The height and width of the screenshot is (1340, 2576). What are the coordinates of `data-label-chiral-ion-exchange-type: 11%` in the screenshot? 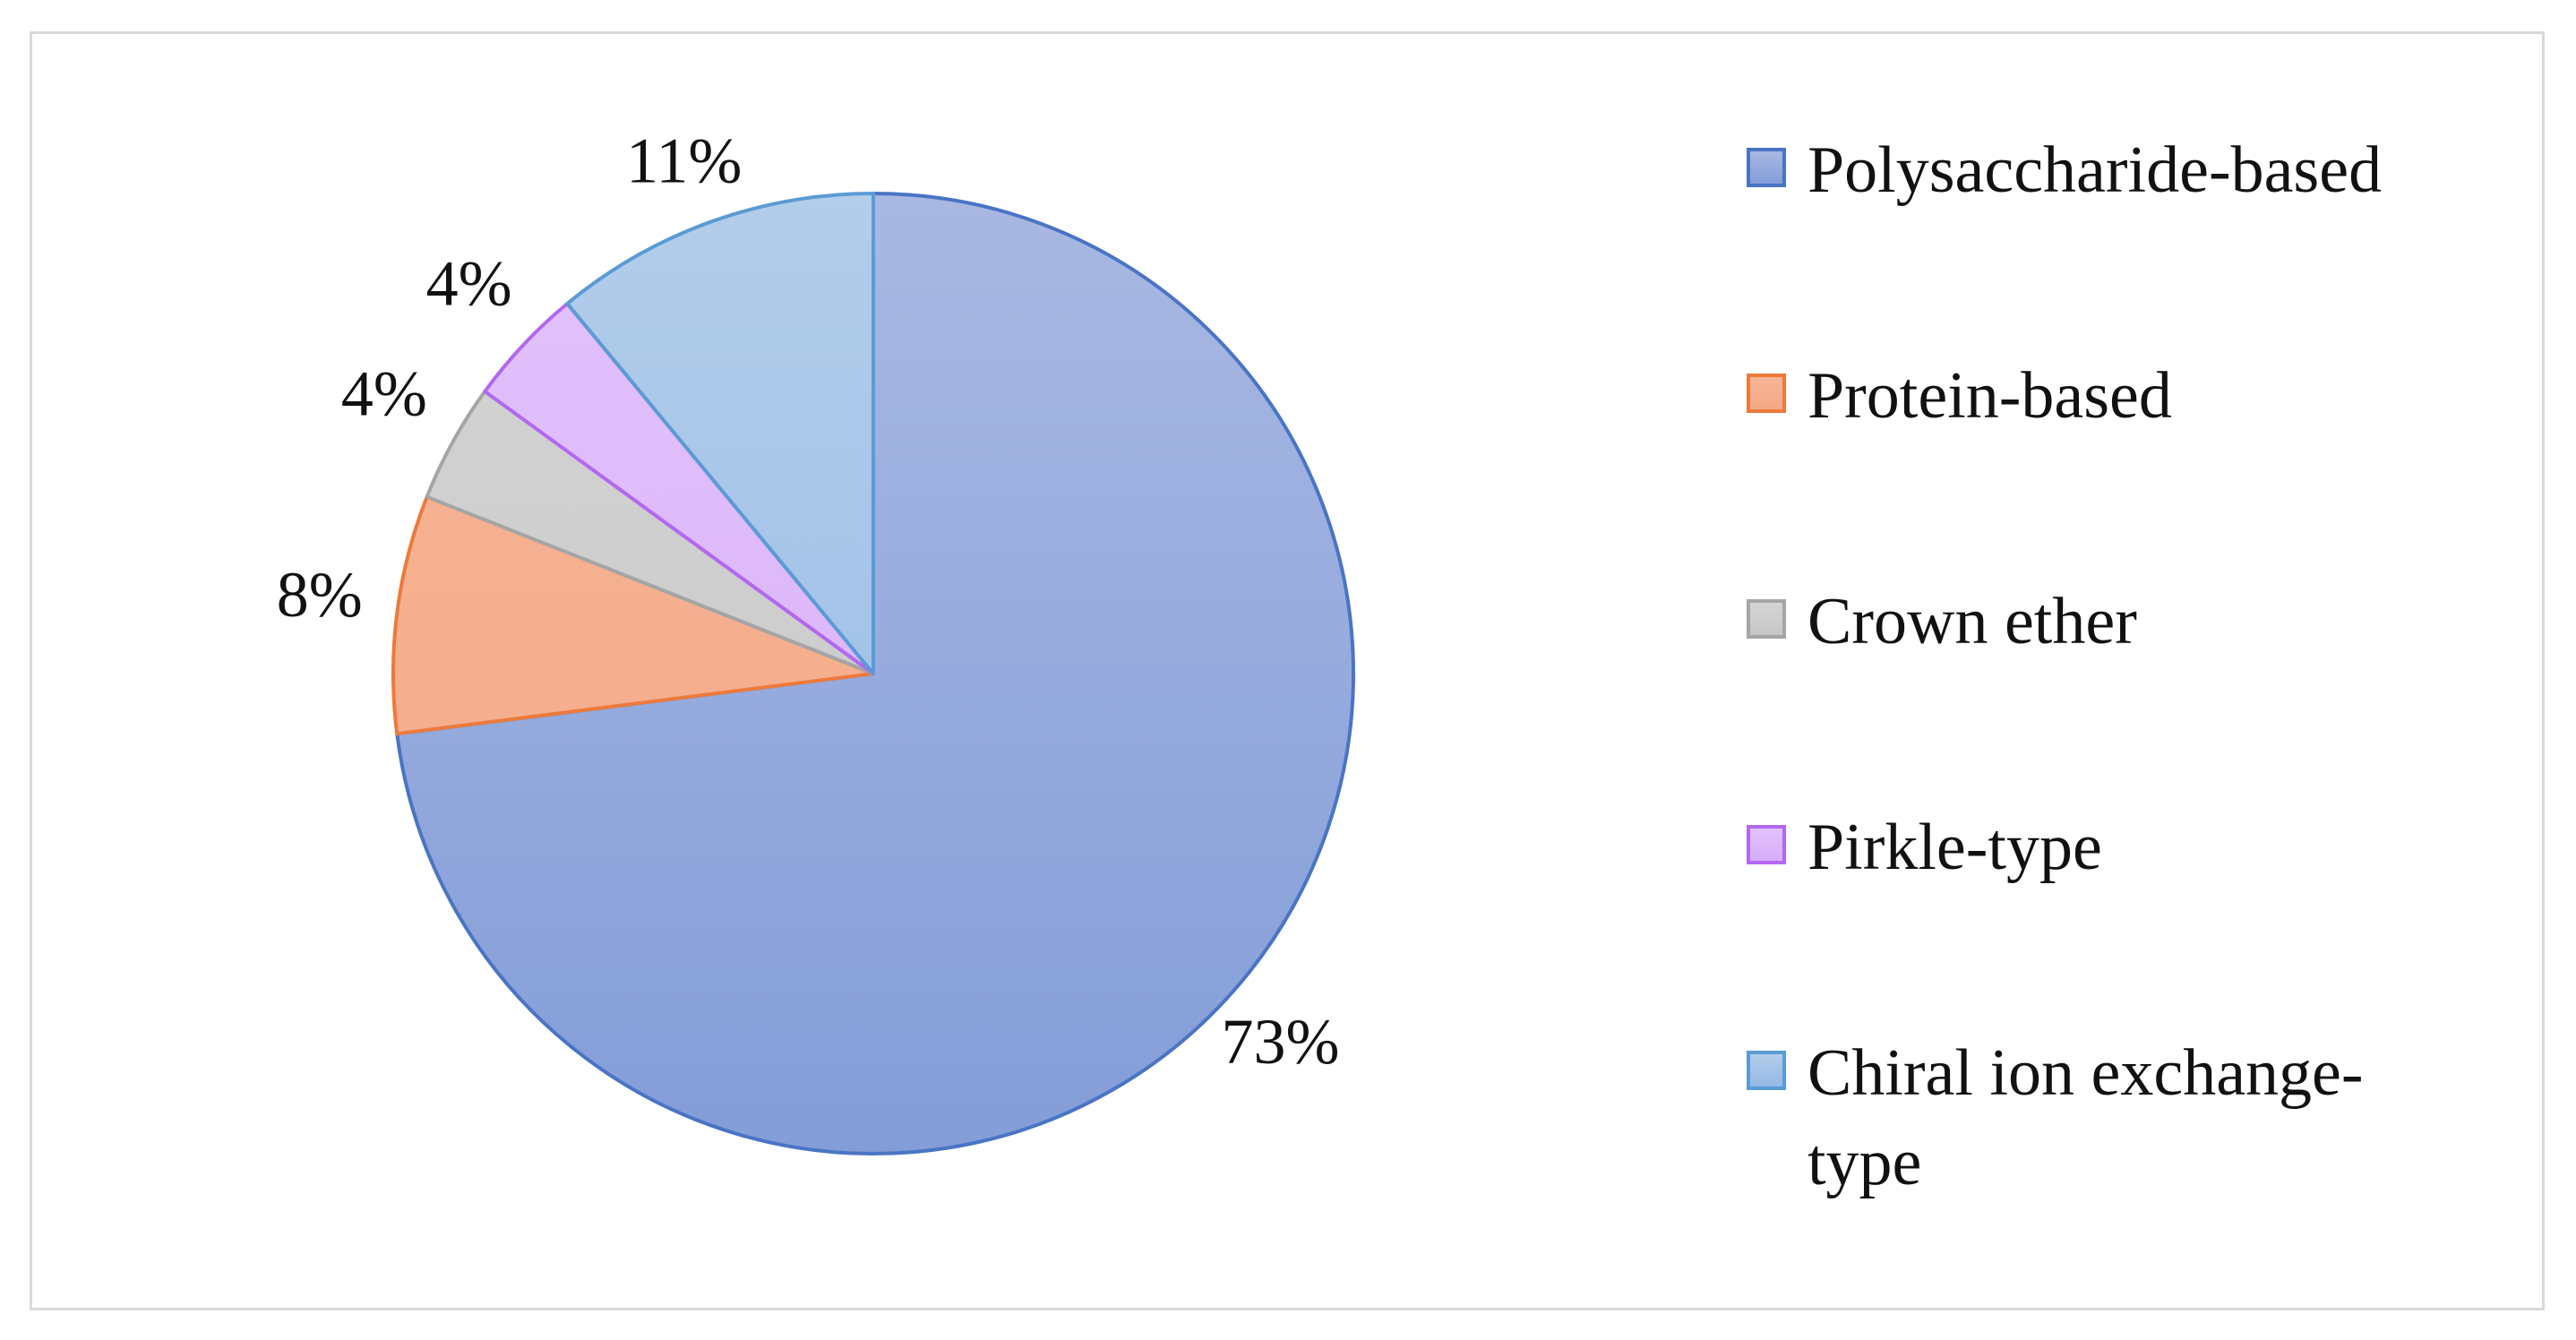 It's located at (684, 161).